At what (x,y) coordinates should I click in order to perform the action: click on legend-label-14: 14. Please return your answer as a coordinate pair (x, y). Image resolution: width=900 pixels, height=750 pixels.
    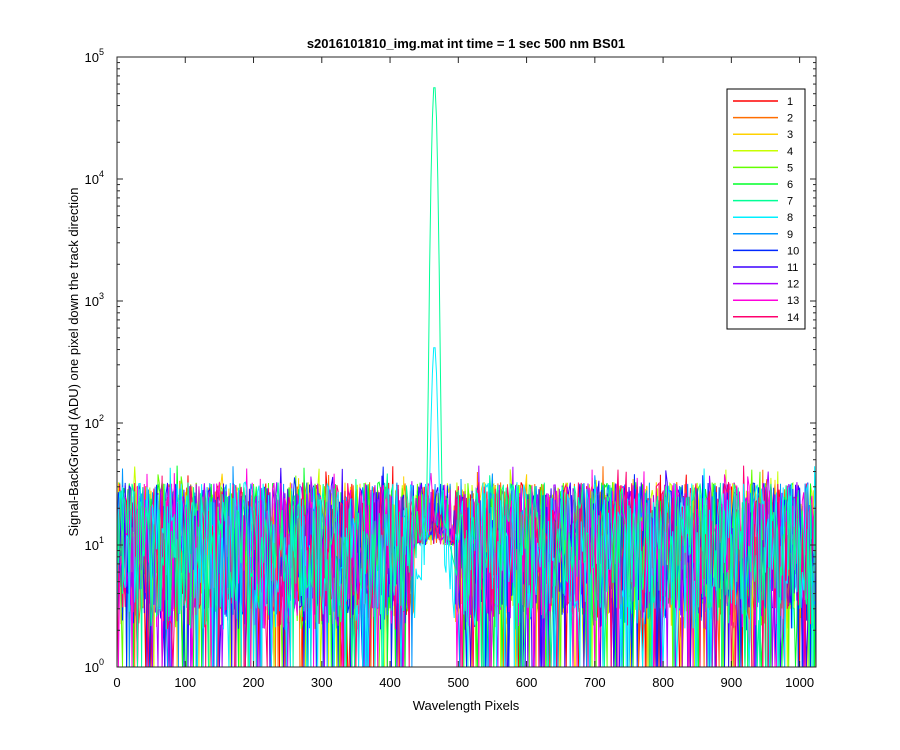
    Looking at the image, I should click on (793, 318).